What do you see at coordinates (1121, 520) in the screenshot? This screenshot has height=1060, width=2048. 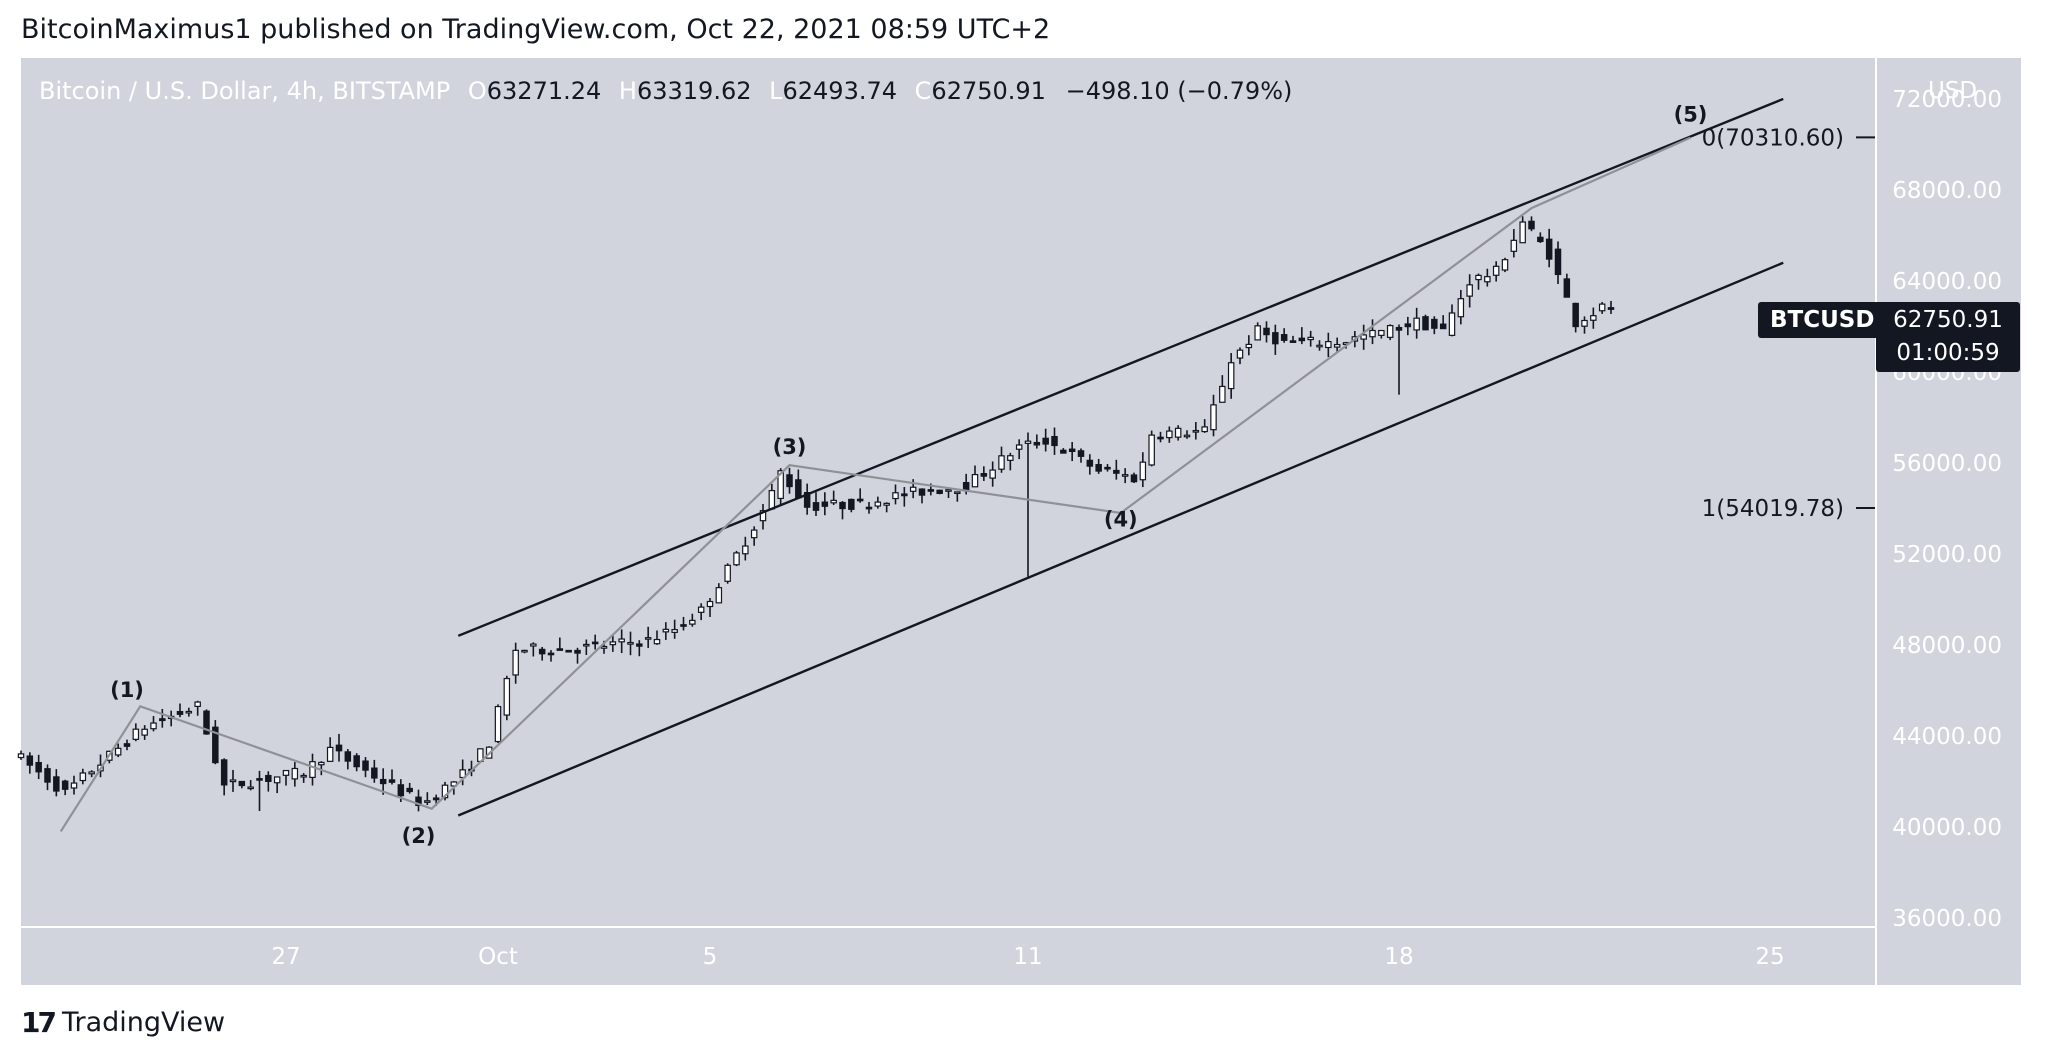 I see `wave-label-4: (4)` at bounding box center [1121, 520].